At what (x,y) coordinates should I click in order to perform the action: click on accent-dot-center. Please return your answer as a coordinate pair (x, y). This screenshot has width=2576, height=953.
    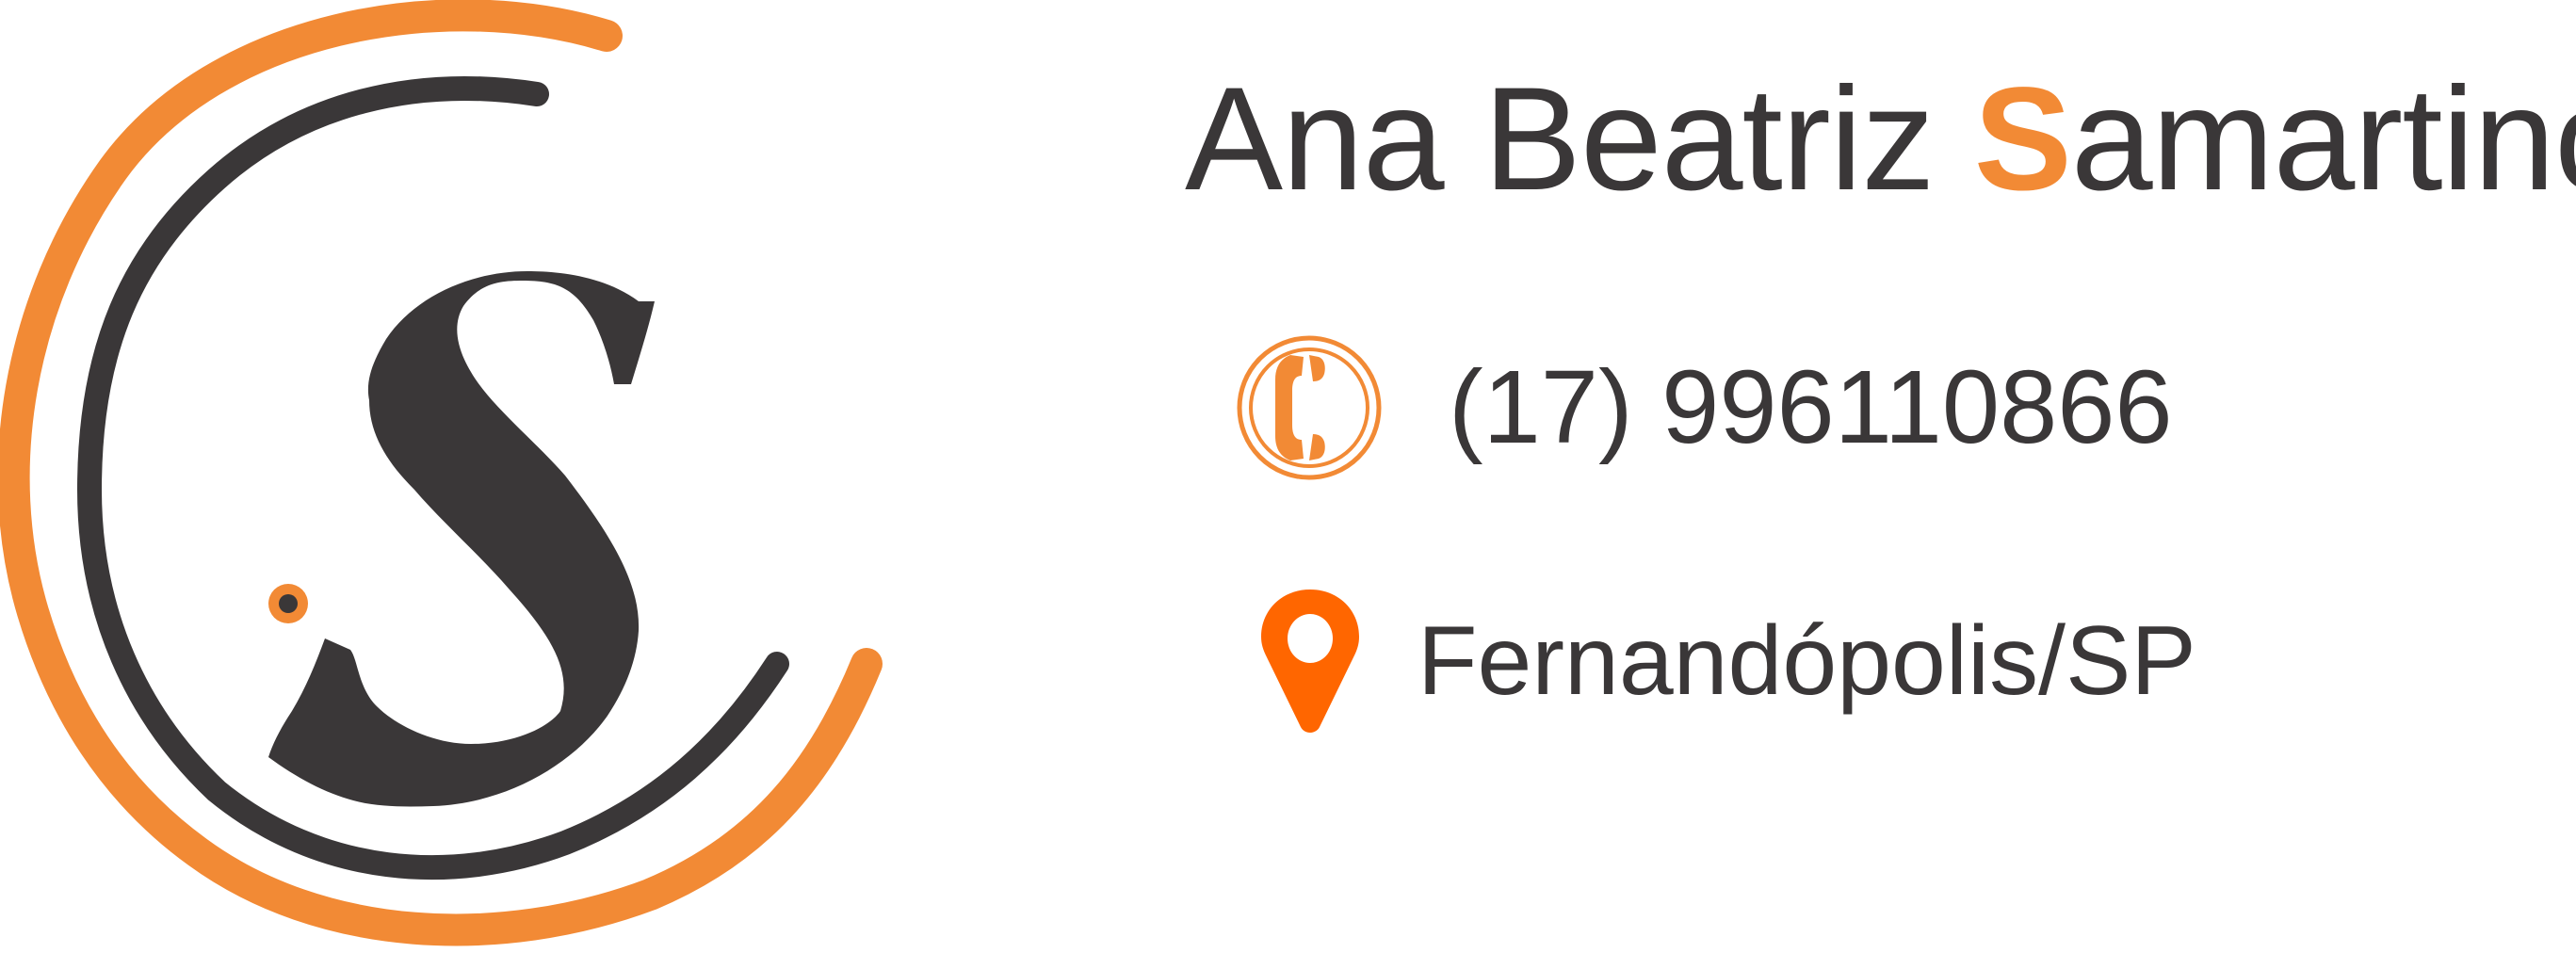
    Looking at the image, I should click on (288, 604).